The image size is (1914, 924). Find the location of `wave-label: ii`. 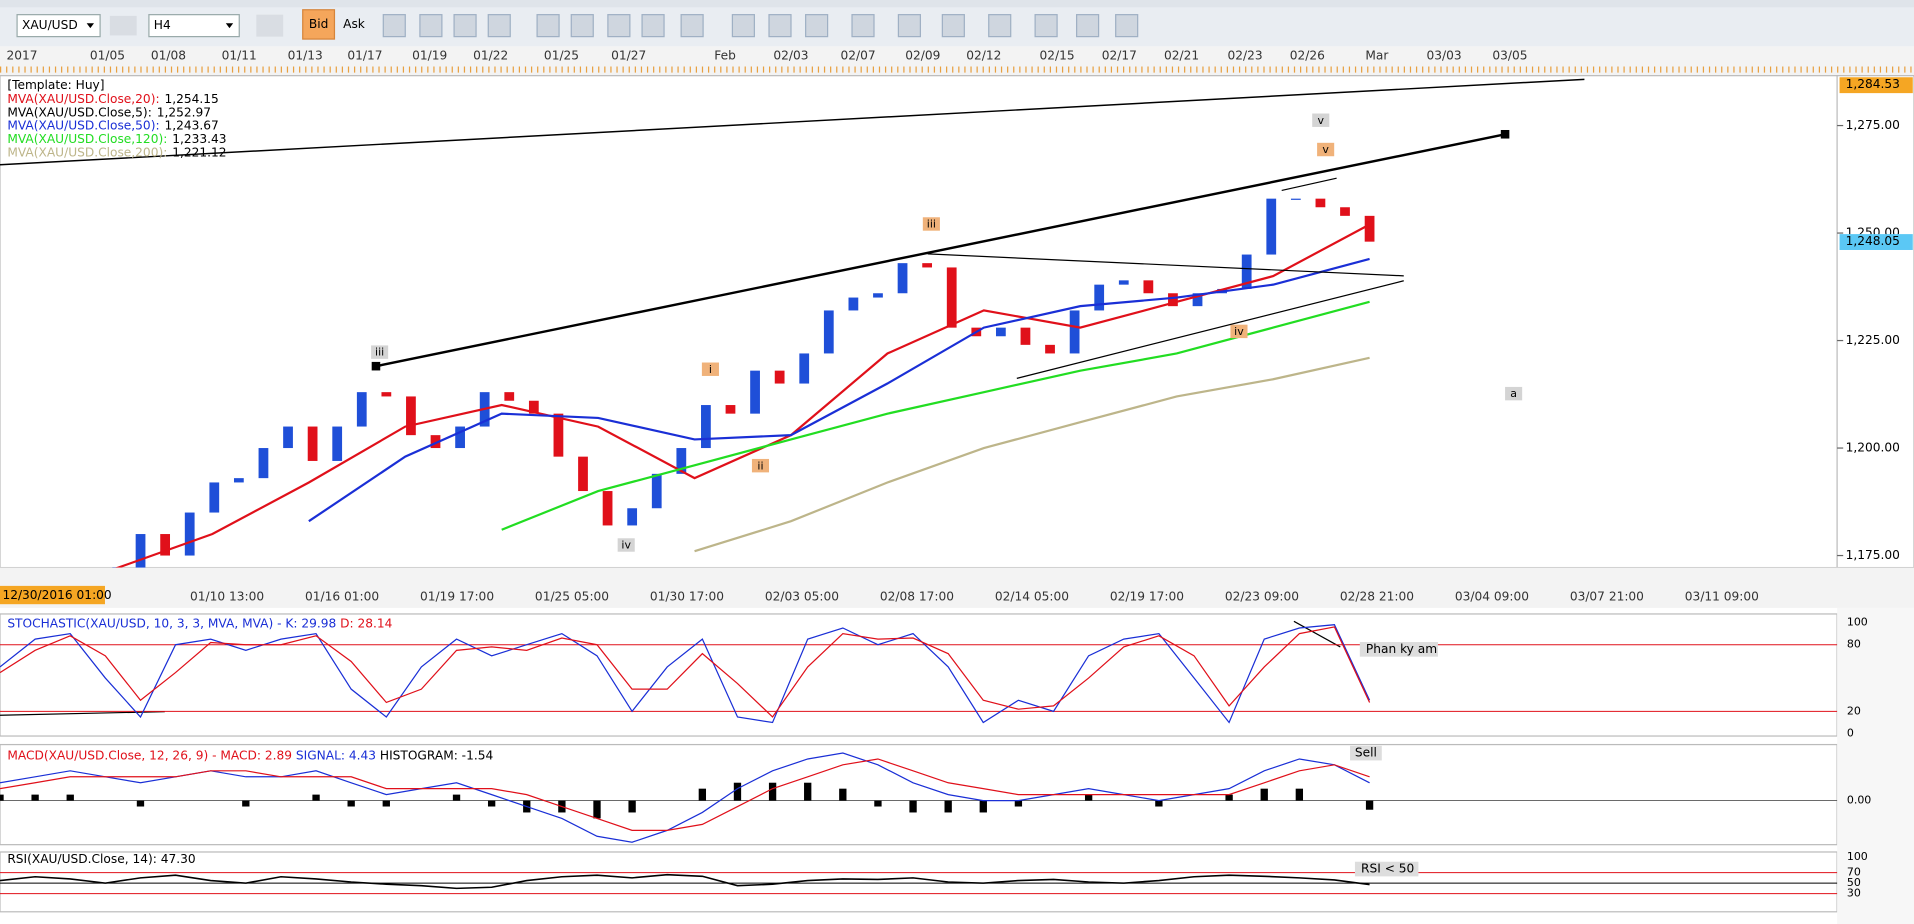

wave-label: ii is located at coordinates (760, 465).